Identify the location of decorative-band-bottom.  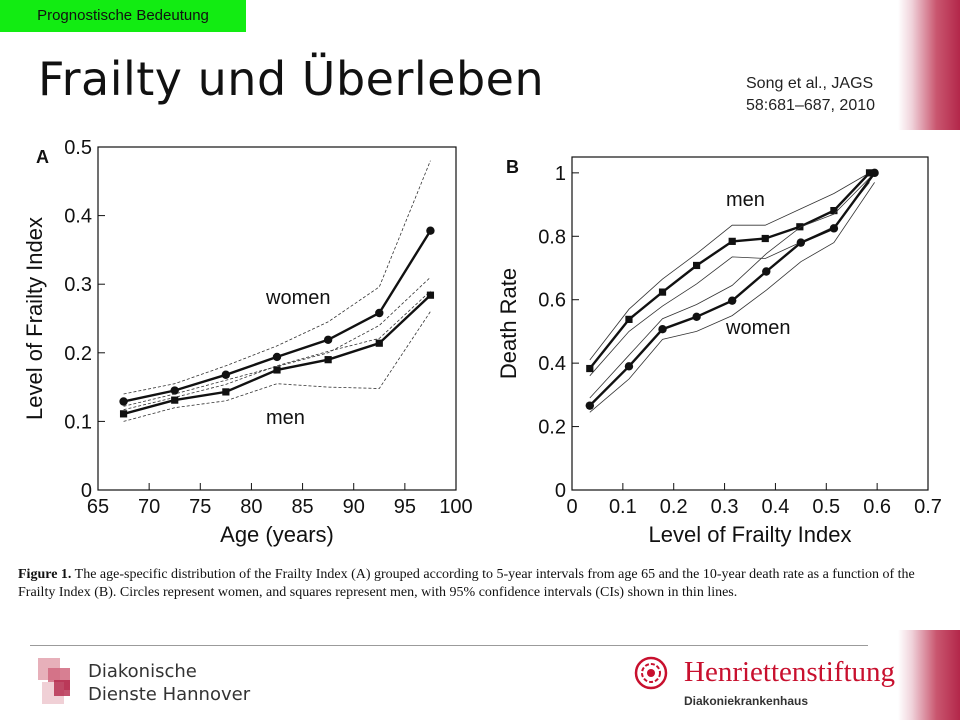
(929, 675).